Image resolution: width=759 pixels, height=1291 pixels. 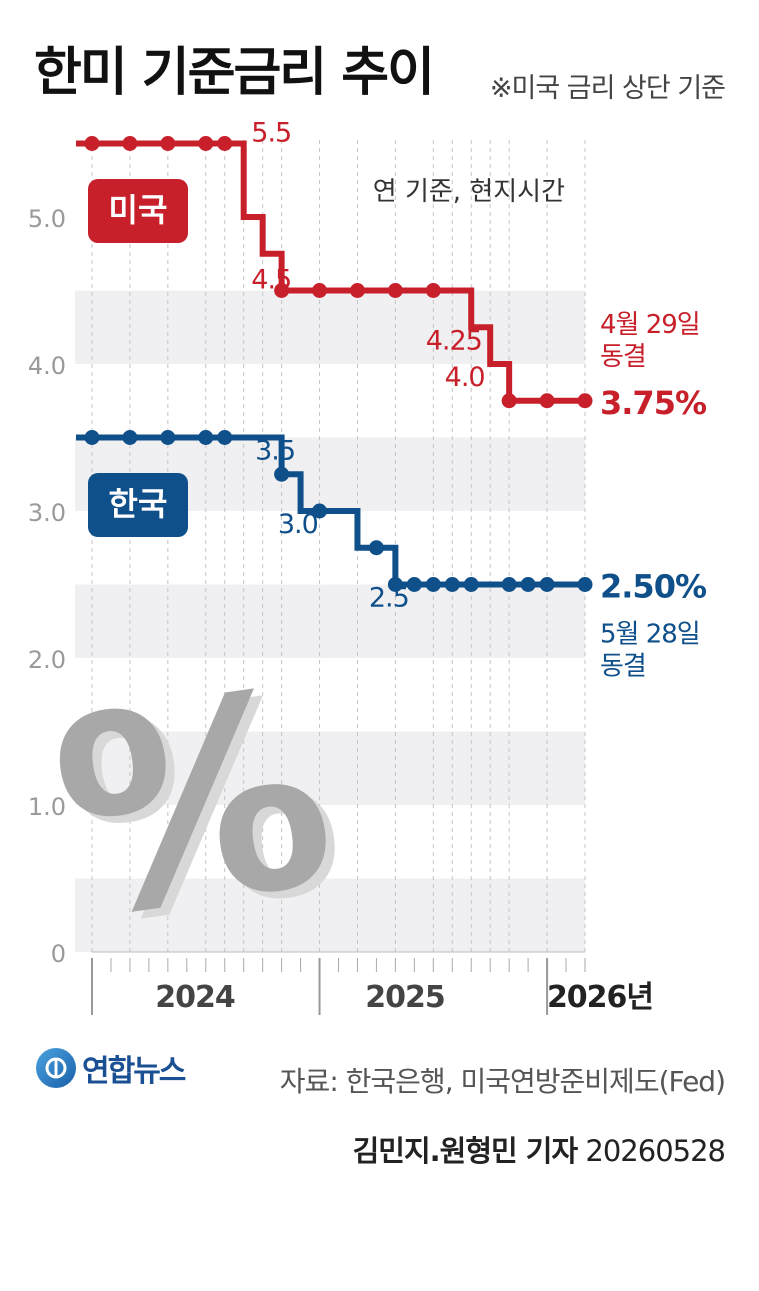 I want to click on final-note: 4월 29일, so click(x=650, y=325).